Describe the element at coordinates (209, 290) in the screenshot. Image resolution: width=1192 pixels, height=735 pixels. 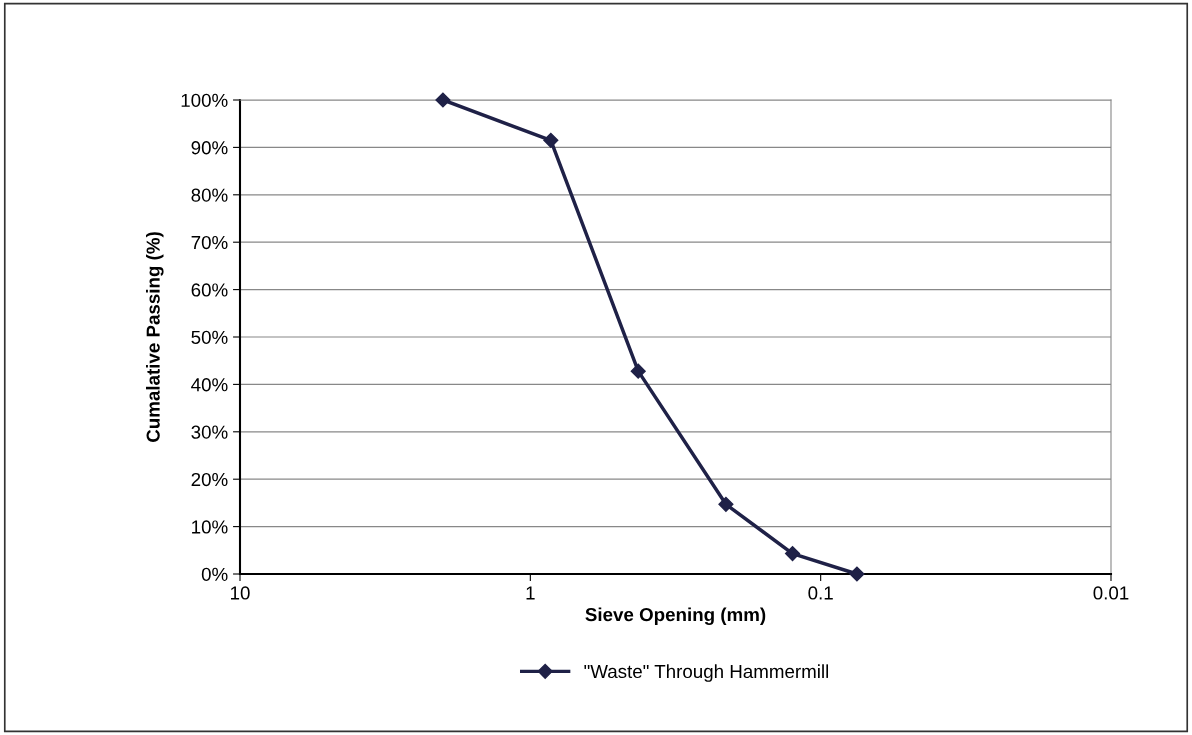
I see `y-tick-label: 60%` at that location.